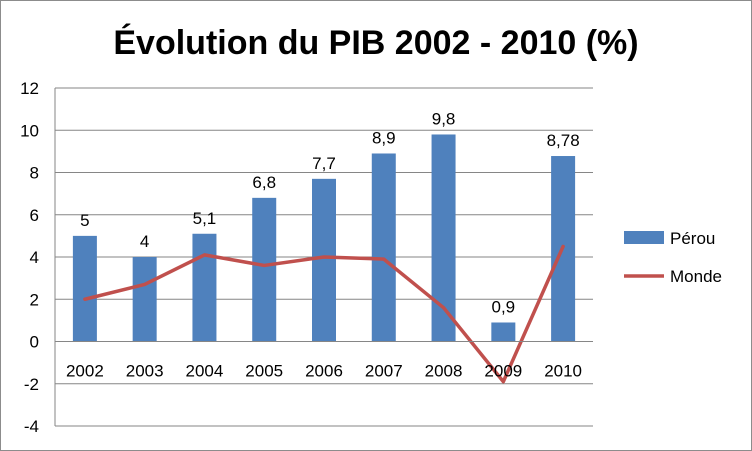  I want to click on chart-title: Évolution du PIB 2002 - 2010 (%), so click(375, 43).